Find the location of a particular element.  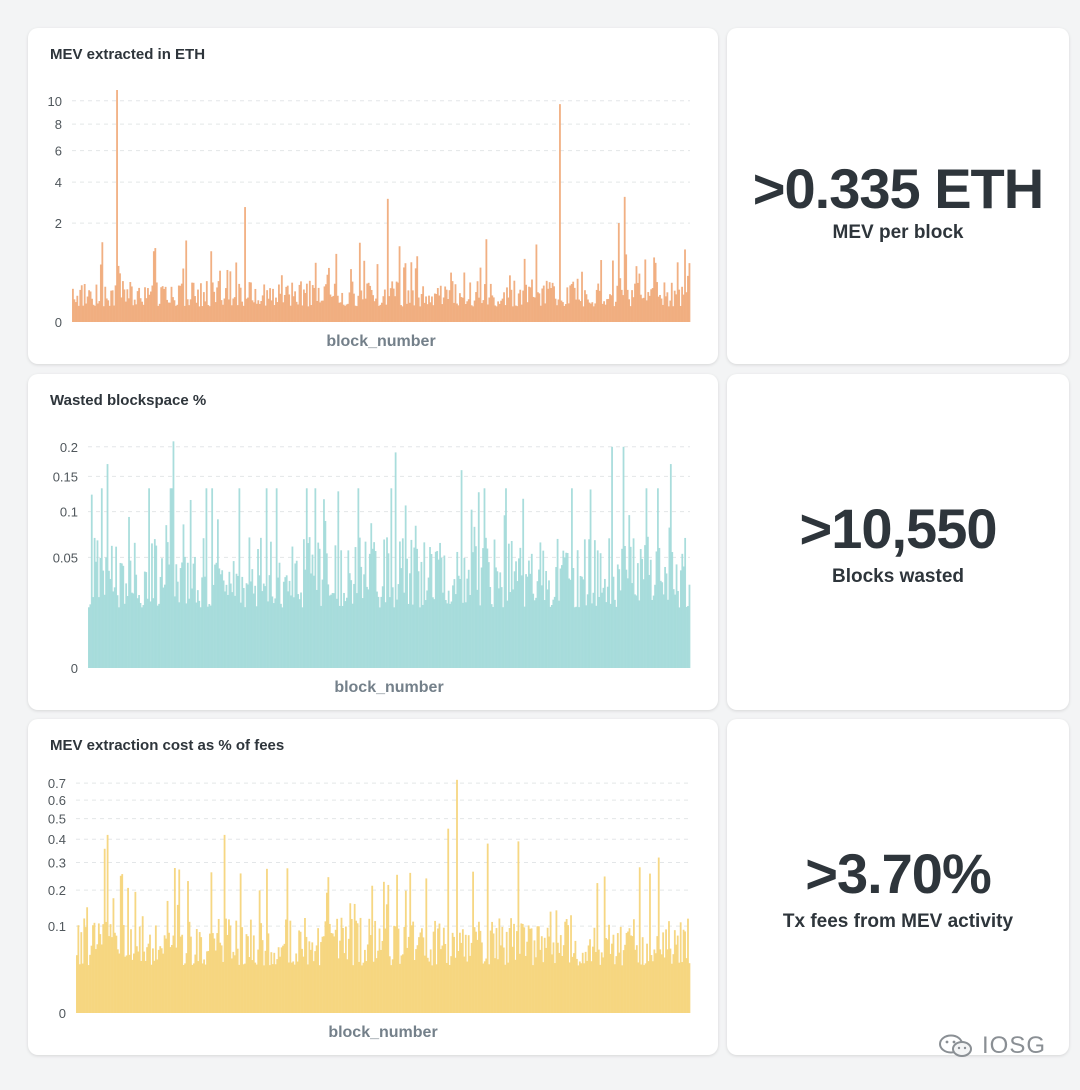

bar-series is located at coordinates (381, 206).